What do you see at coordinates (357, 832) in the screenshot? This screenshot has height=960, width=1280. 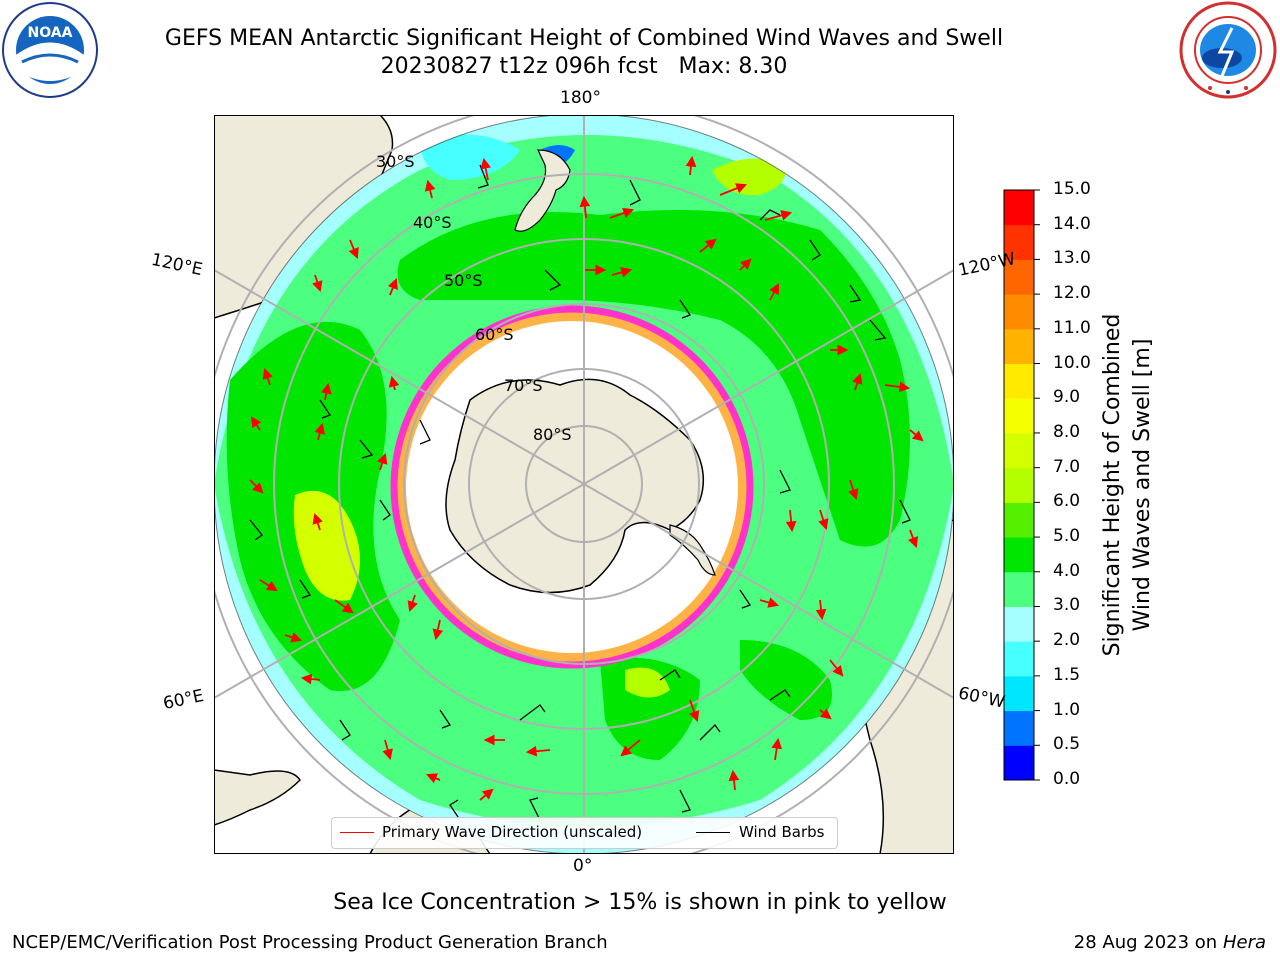 I see `wave-direction-legend-line` at bounding box center [357, 832].